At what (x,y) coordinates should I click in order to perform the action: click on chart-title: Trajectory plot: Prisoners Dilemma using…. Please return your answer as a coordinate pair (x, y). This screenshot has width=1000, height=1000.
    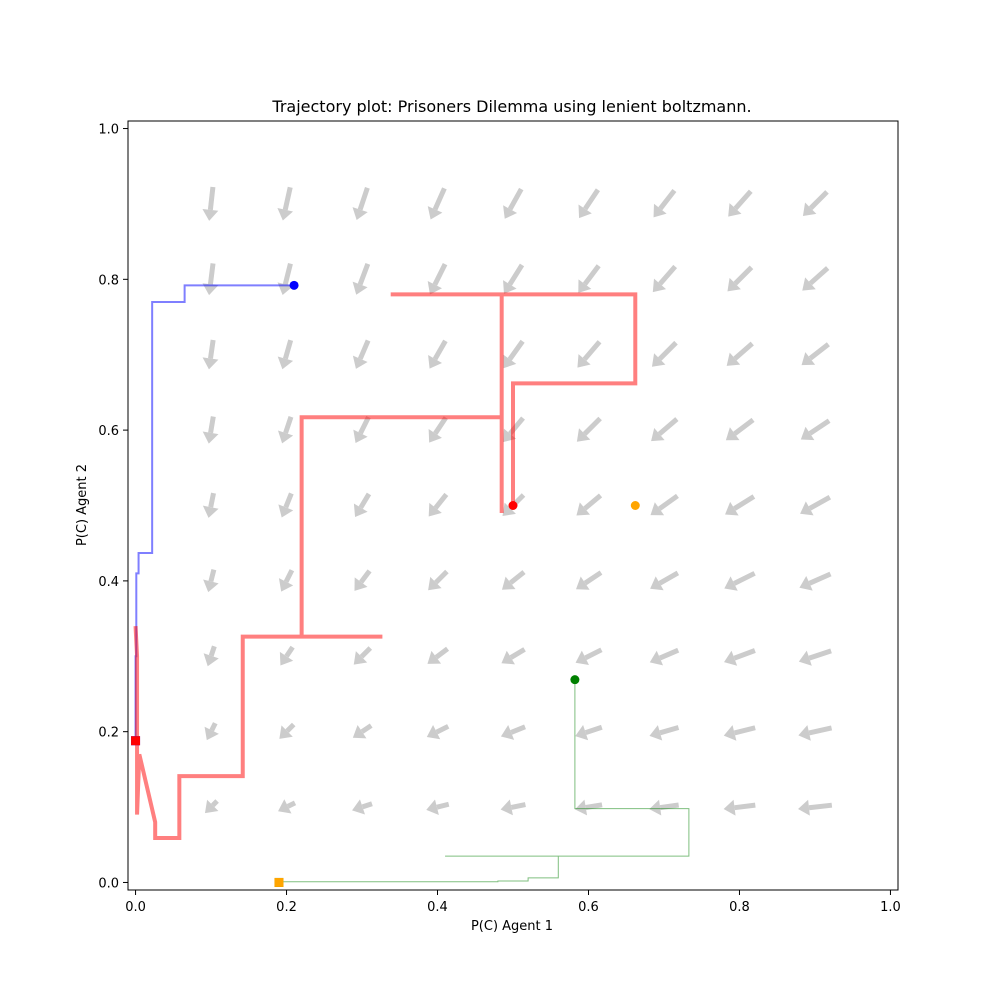
    Looking at the image, I should click on (511, 106).